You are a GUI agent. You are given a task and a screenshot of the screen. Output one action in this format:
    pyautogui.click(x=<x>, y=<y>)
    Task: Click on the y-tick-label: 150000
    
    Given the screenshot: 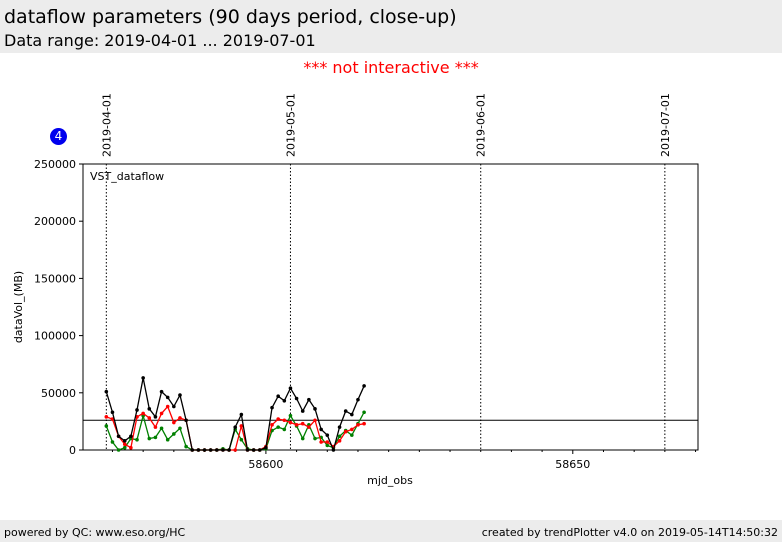 What is the action you would take?
    pyautogui.click(x=55, y=278)
    